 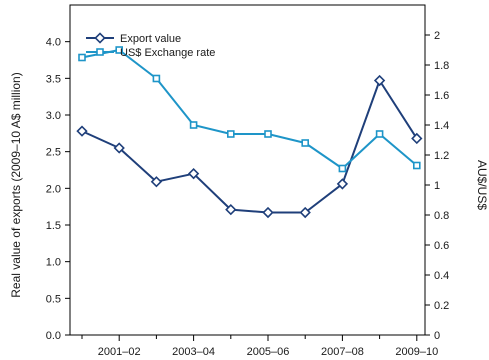 I want to click on y-right-tick-label-8: 1.6, so click(x=441, y=96).